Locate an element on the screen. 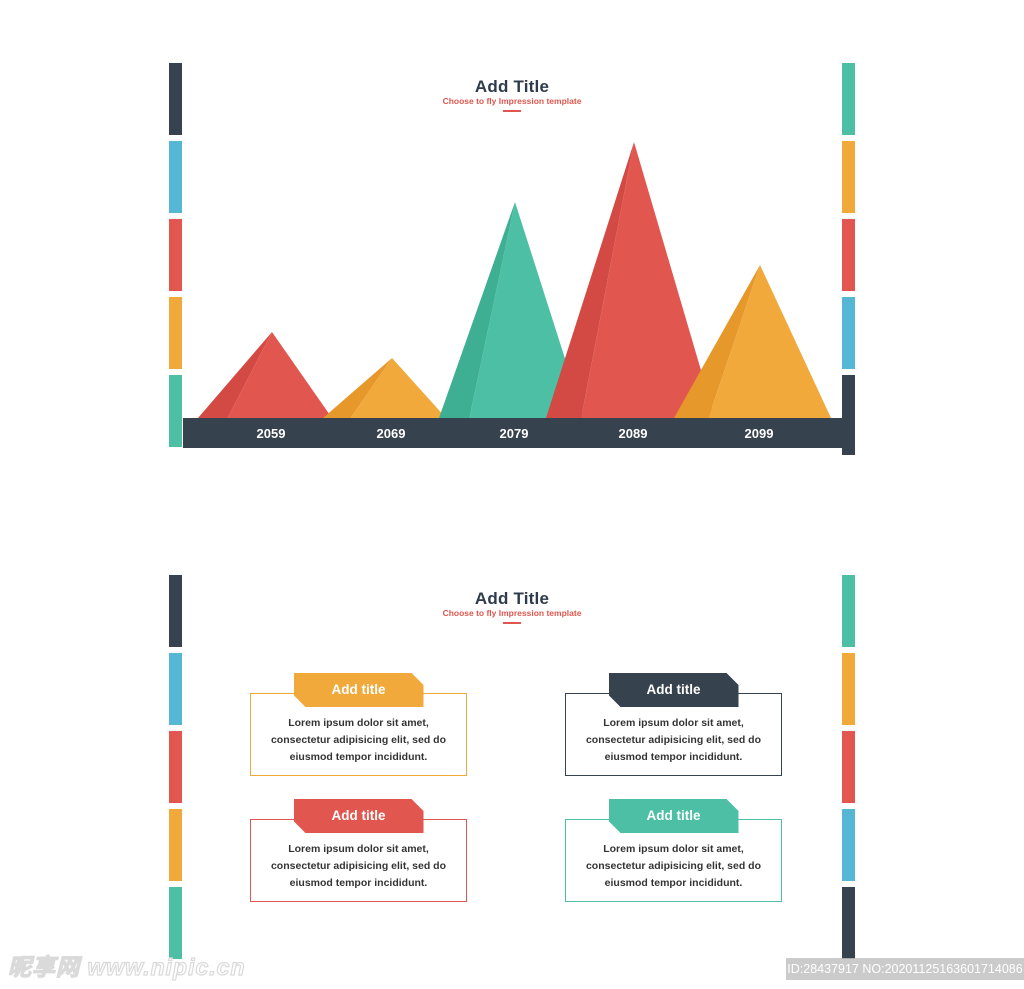 The image size is (1024, 989). x-axis-label-2089: 2089 is located at coordinates (633, 433).